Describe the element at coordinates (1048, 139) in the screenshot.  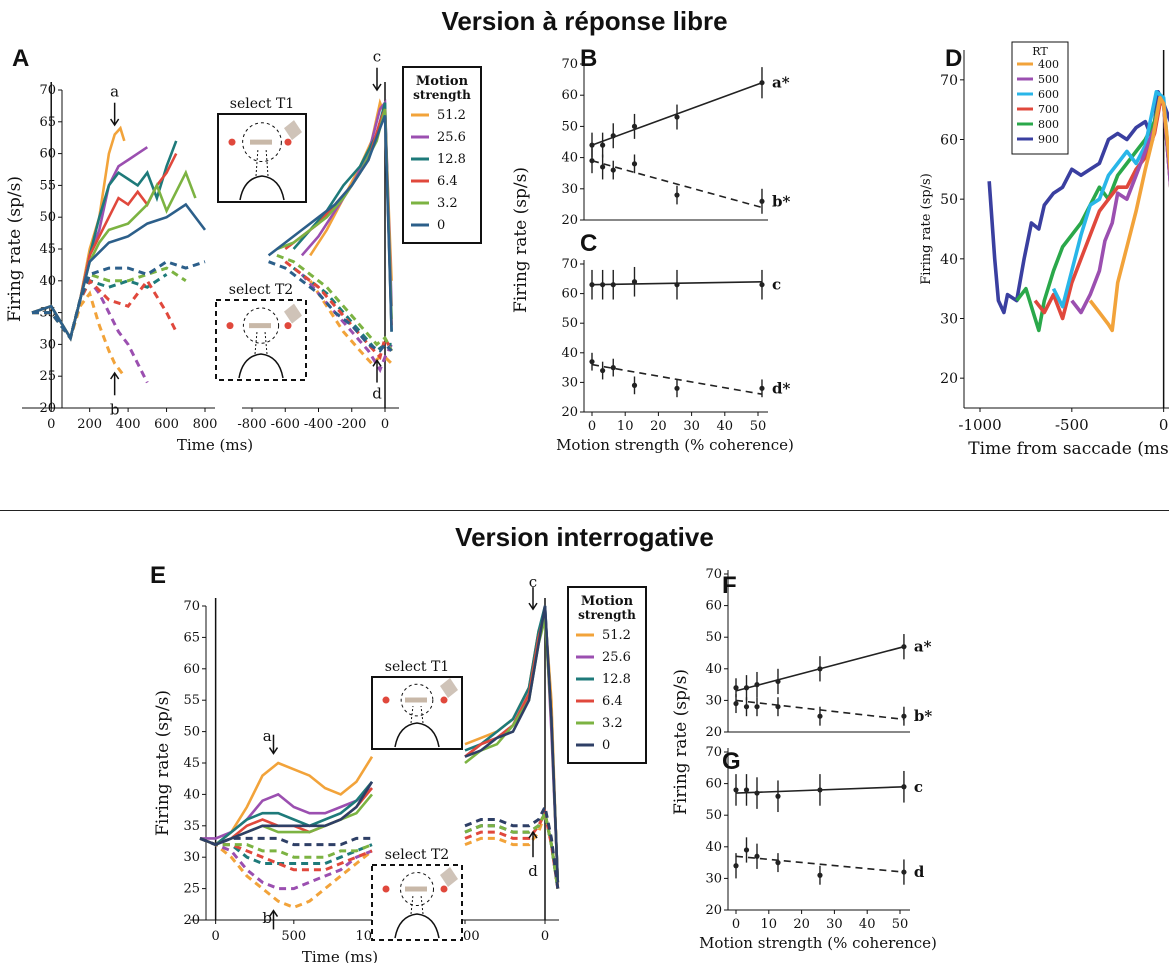
I see `legend-entry: 900` at that location.